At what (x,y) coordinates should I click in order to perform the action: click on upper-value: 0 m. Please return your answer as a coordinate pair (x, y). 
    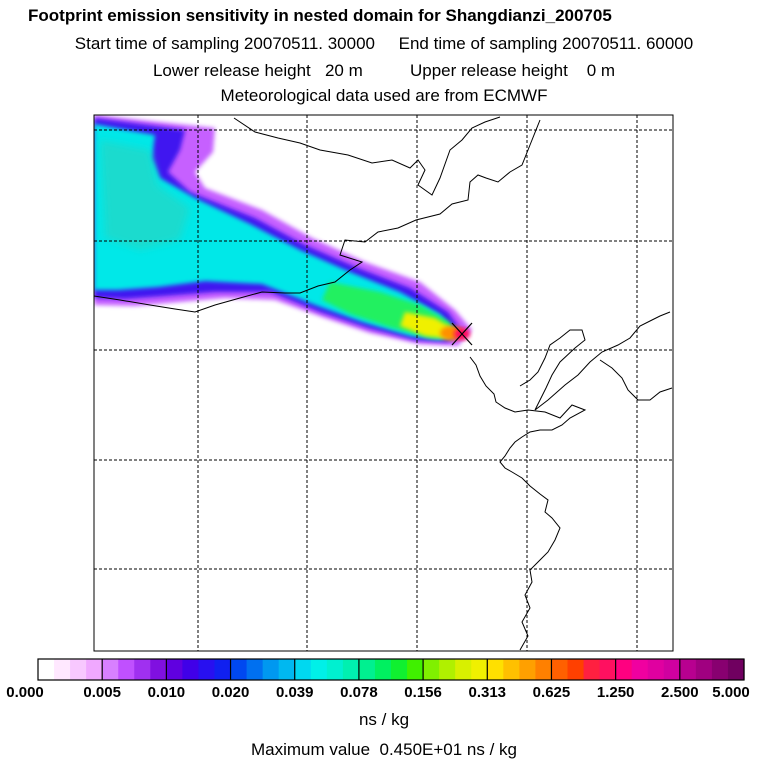
    Looking at the image, I should click on (601, 70).